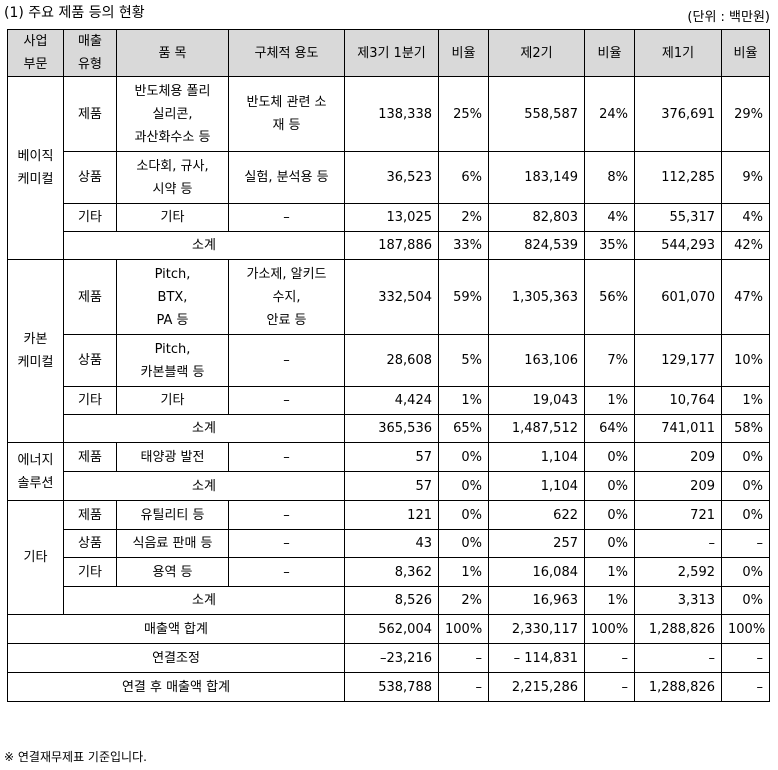 Image resolution: width=778 pixels, height=770 pixels. Describe the element at coordinates (536, 400) in the screenshot. I see `p2-cell: 19,043` at that location.